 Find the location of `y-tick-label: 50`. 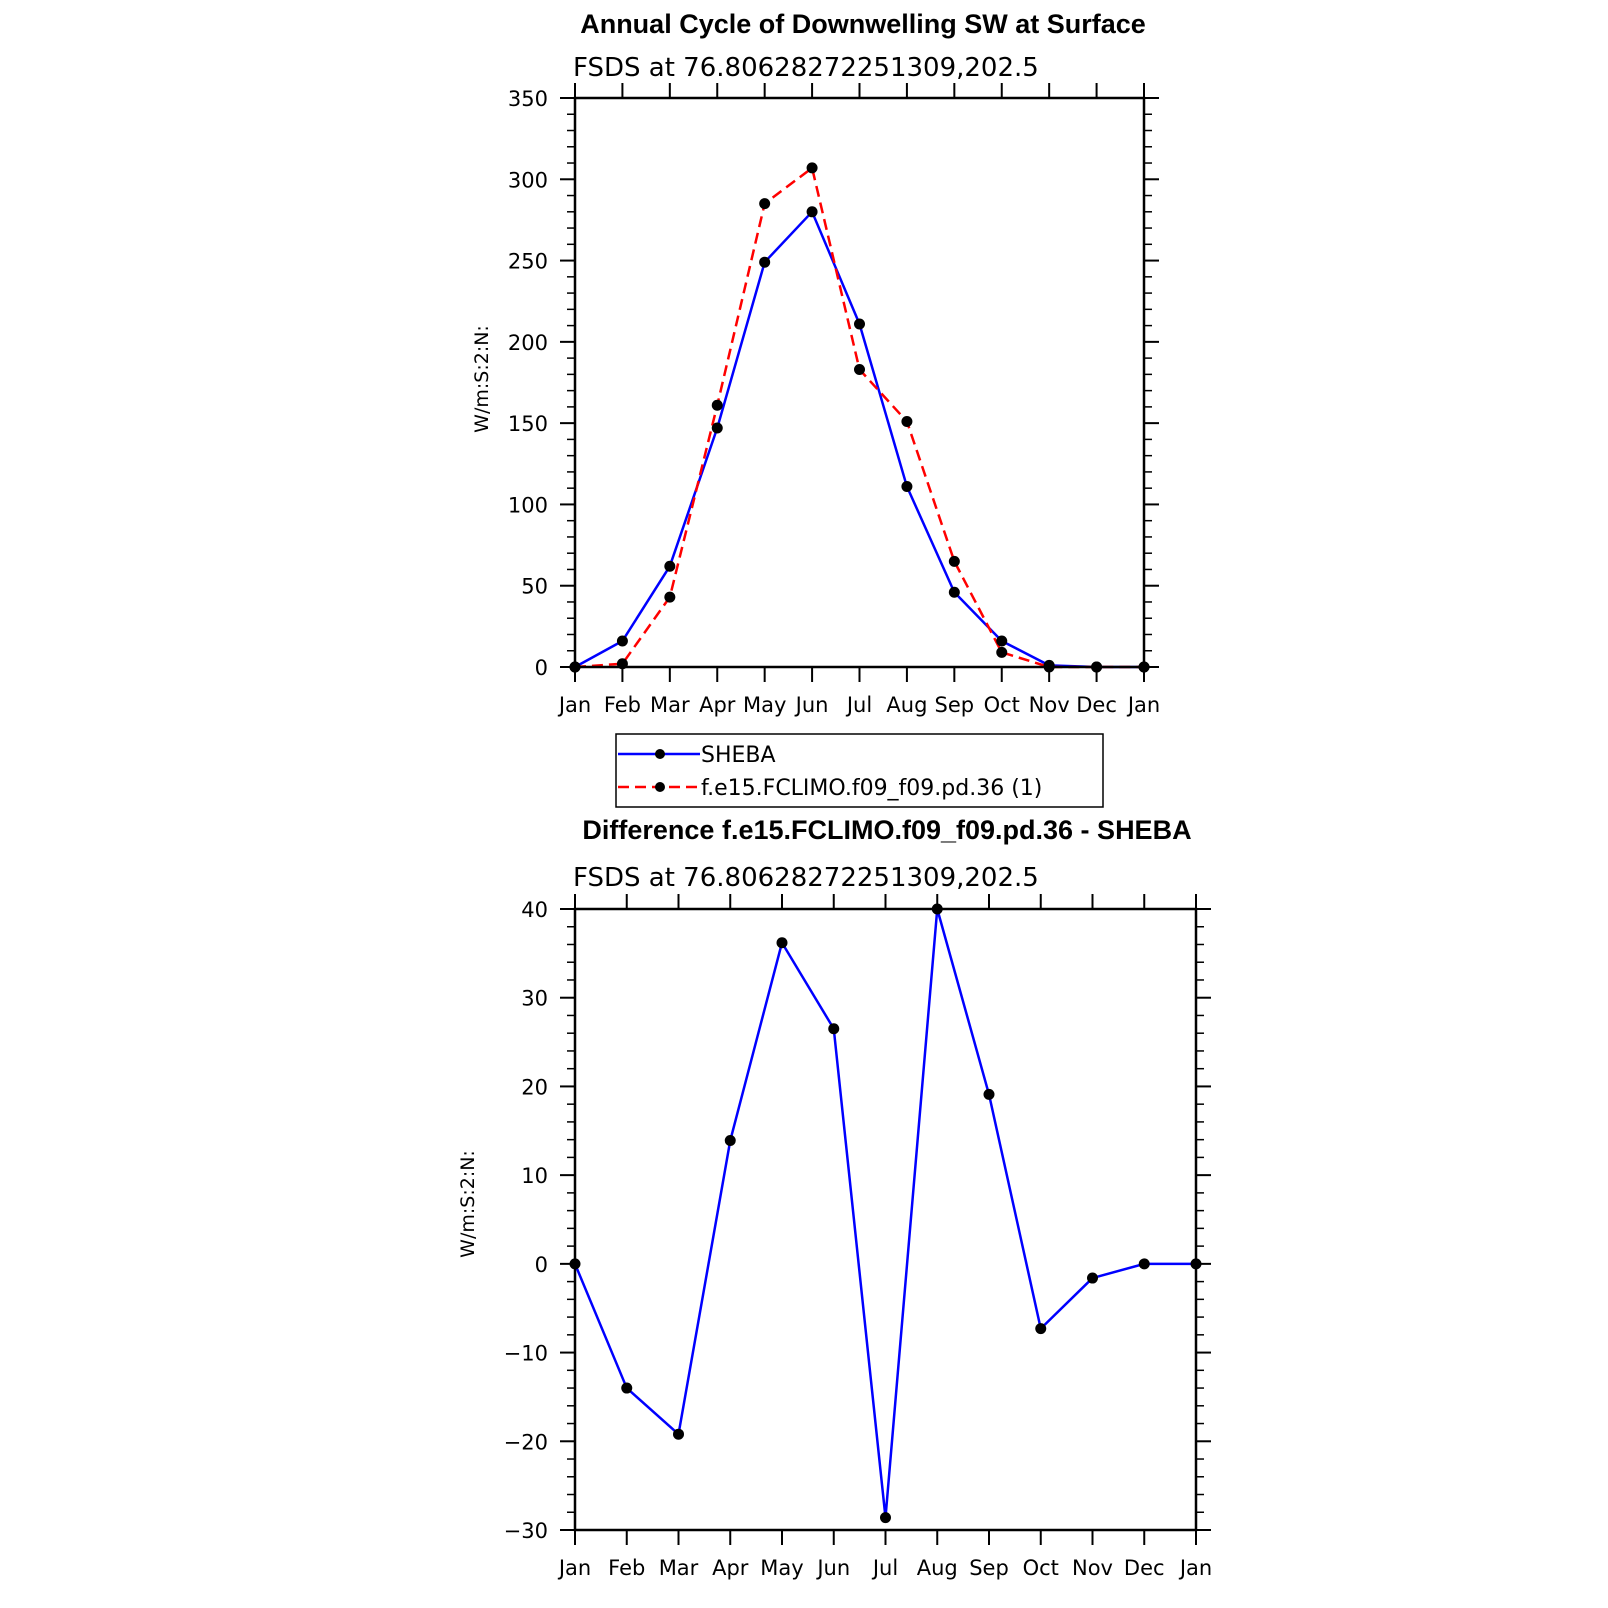

y-tick-label: 50 is located at coordinates (534, 587).